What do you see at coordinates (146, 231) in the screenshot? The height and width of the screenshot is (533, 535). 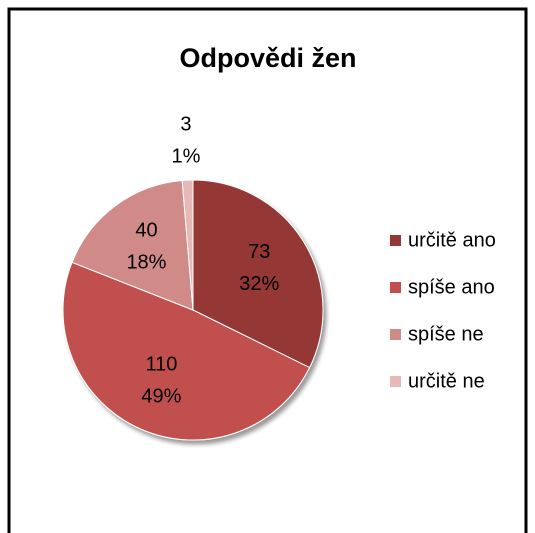 I see `data-label: 40` at bounding box center [146, 231].